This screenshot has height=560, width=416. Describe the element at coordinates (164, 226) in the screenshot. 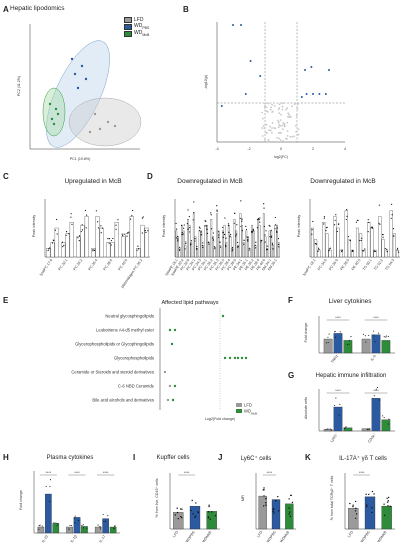

I see `y-axis-label: Peak intensity` at that location.